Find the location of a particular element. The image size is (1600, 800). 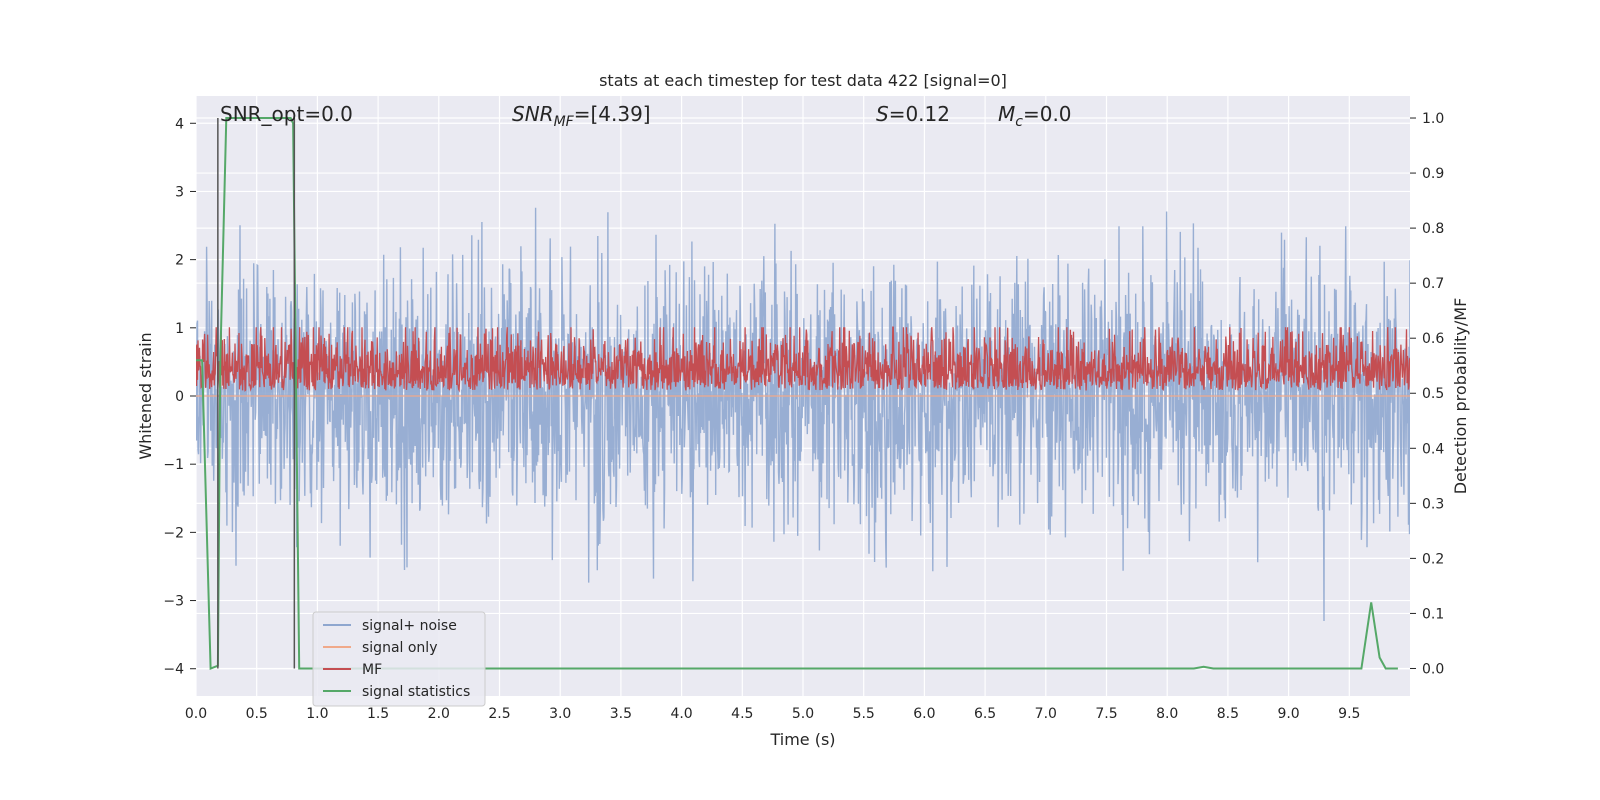

annotation-snr-mf-value: =[4.39] is located at coordinates (612, 114).